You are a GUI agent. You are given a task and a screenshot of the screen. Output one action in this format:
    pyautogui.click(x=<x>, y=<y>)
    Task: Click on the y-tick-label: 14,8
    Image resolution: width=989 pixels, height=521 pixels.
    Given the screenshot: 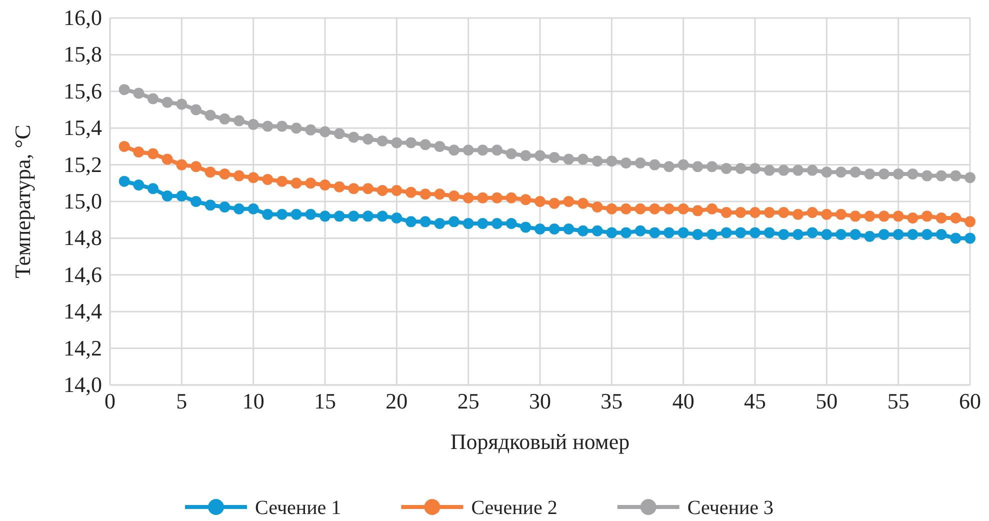 What is the action you would take?
    pyautogui.click(x=83, y=237)
    